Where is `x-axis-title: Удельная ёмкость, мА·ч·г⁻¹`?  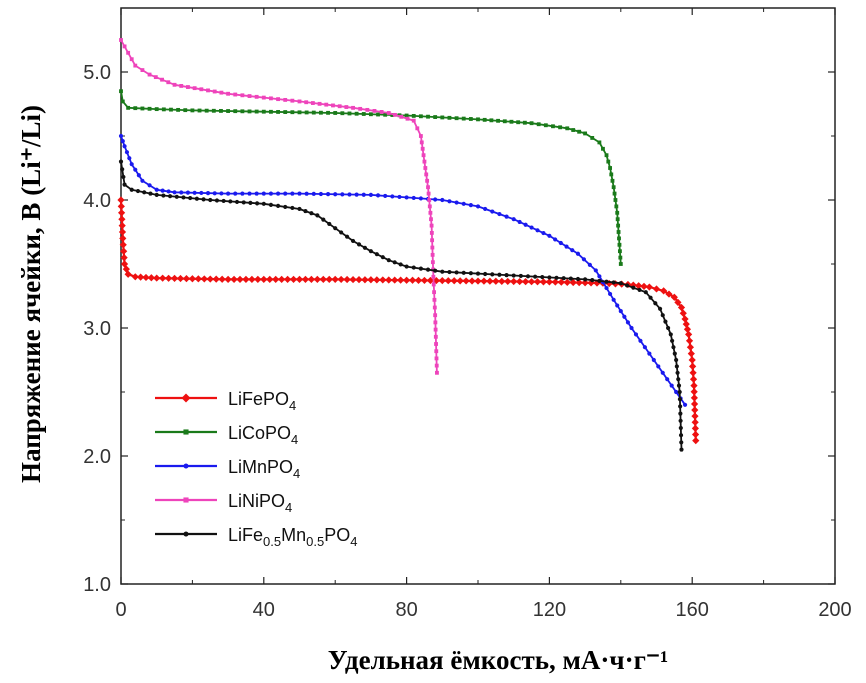
x-axis-title: Удельная ёмкость, мА·ч·г⁻¹ is located at coordinates (498, 660).